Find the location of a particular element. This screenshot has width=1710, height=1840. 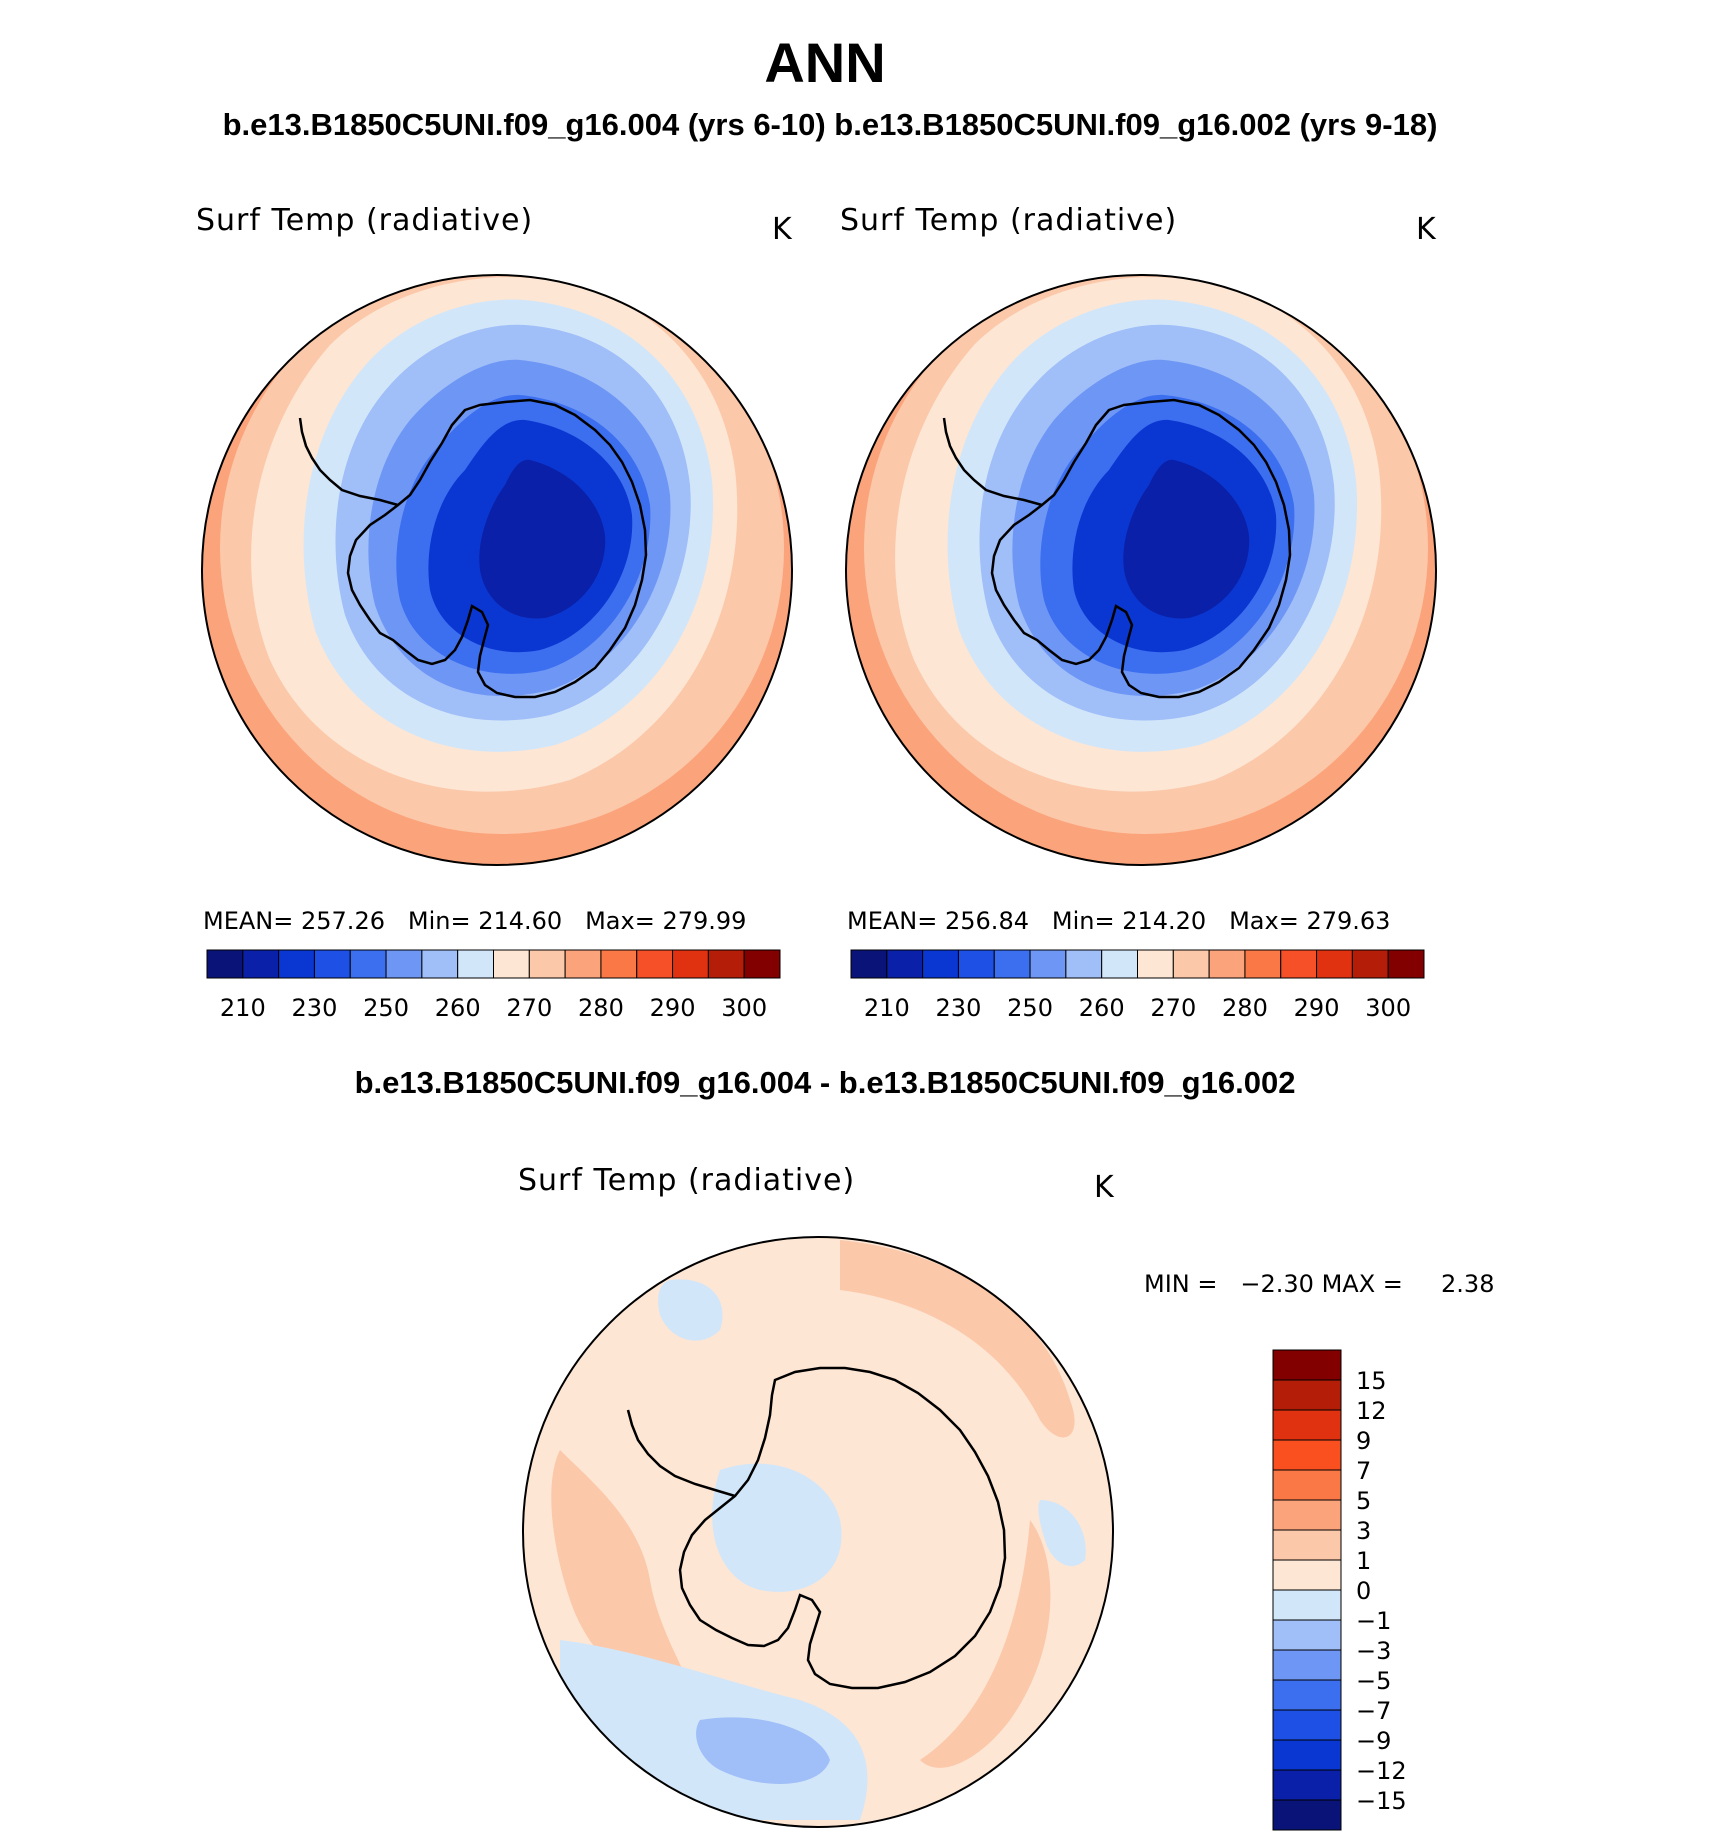

colorbar-tick-label: 9 is located at coordinates (1363, 1441).